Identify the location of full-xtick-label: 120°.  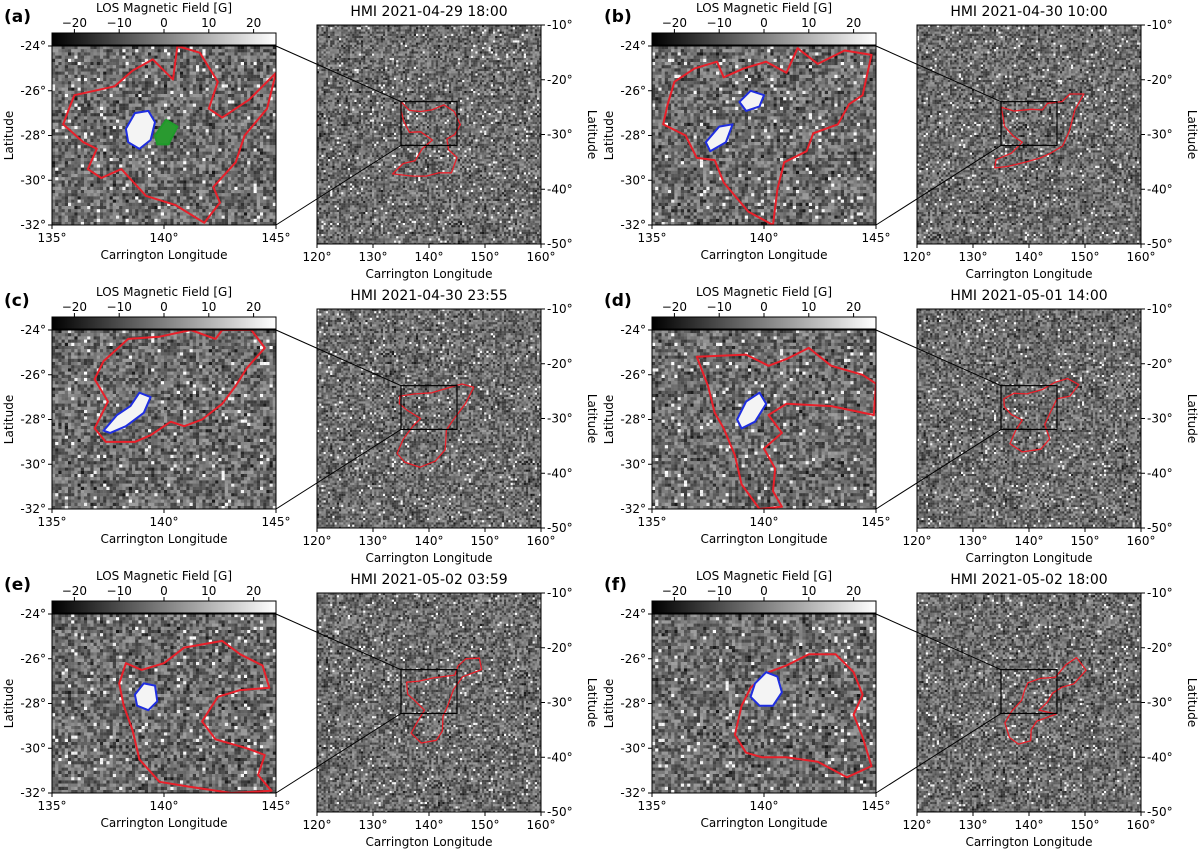
(317, 257).